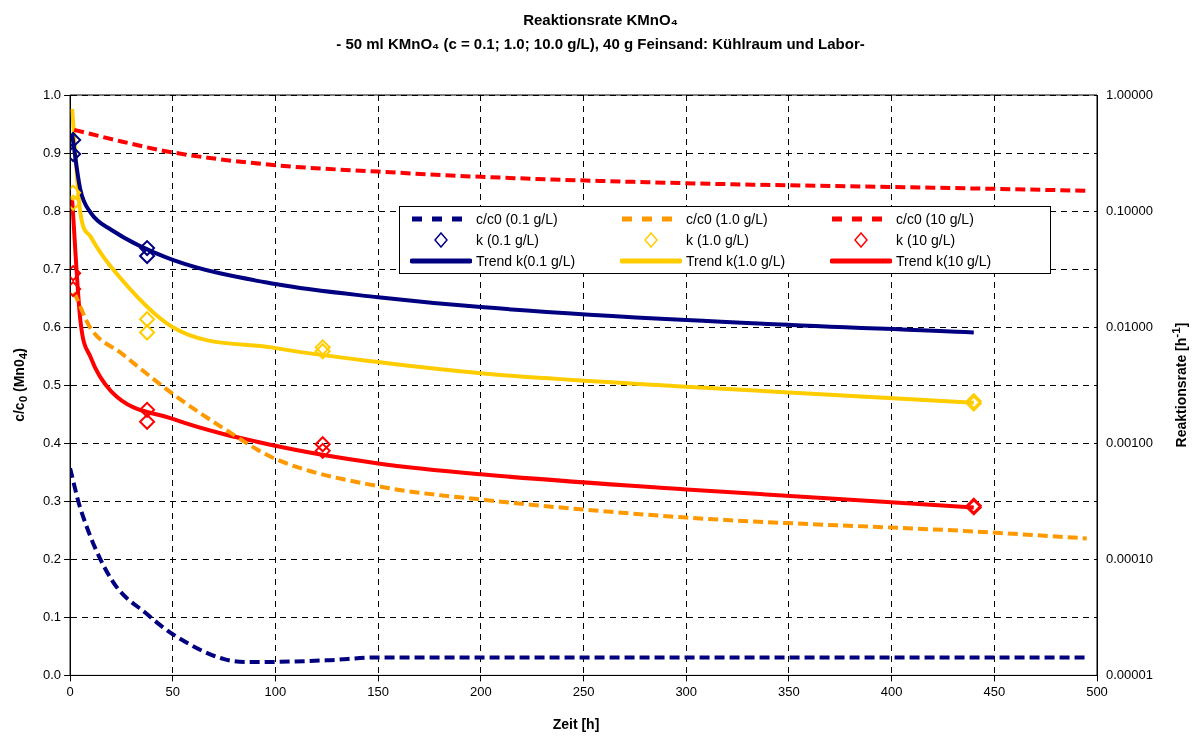  What do you see at coordinates (526, 261) in the screenshot?
I see `legend-label: Trend k(0.1 g/L)` at bounding box center [526, 261].